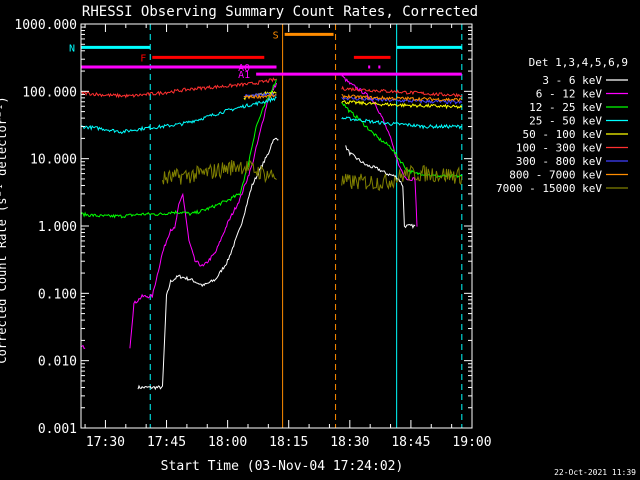 This screenshot has width=640, height=480. What do you see at coordinates (57, 429) in the screenshot?
I see `y-tick-label: 0.001` at bounding box center [57, 429].